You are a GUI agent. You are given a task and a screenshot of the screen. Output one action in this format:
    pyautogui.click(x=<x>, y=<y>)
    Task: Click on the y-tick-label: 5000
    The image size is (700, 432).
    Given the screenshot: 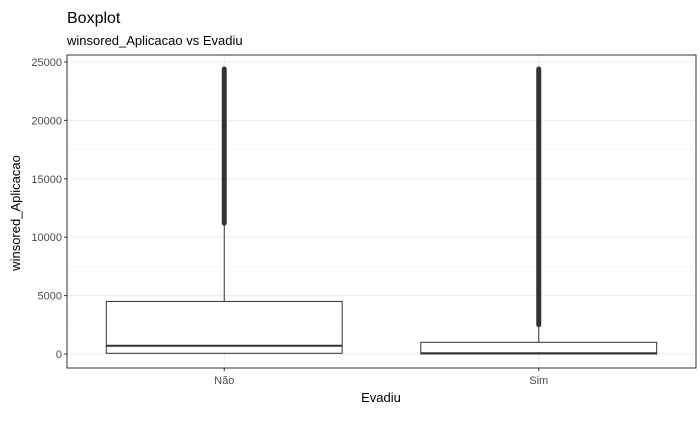 What is the action you would take?
    pyautogui.click(x=50, y=297)
    